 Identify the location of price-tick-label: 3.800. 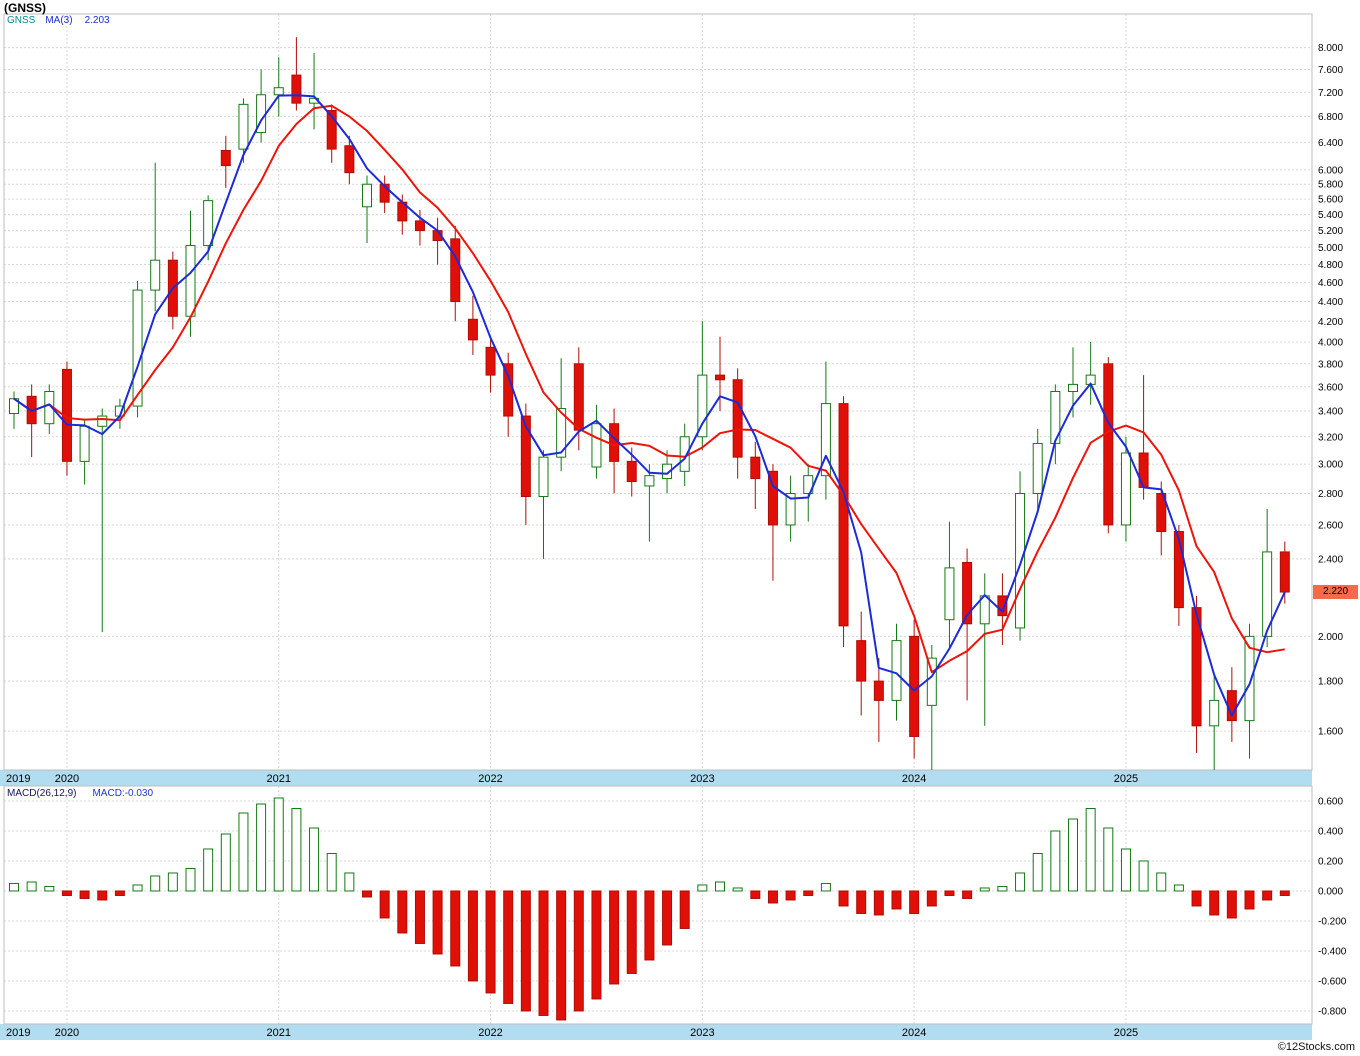
(1330, 364).